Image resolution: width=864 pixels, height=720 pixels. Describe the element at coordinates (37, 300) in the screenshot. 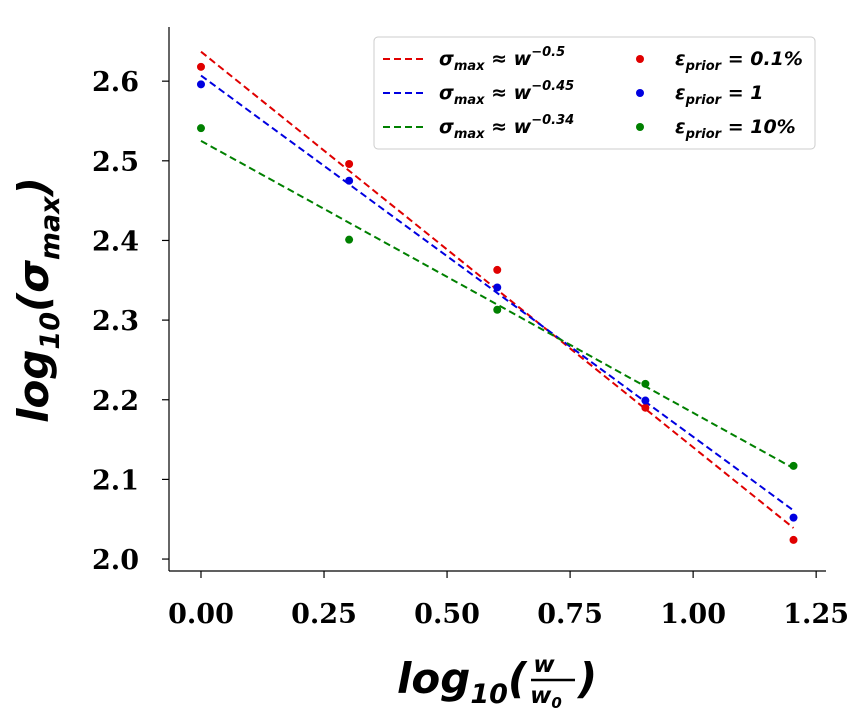

I see `y-axis-label: log10(σmax)` at that location.